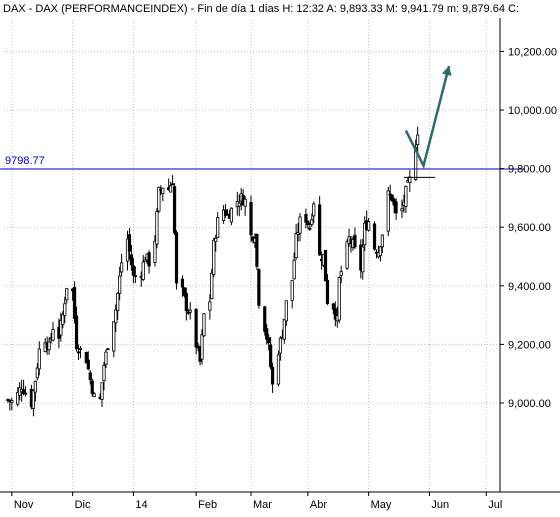  What do you see at coordinates (381, 505) in the screenshot?
I see `x-tick-label: May` at bounding box center [381, 505].